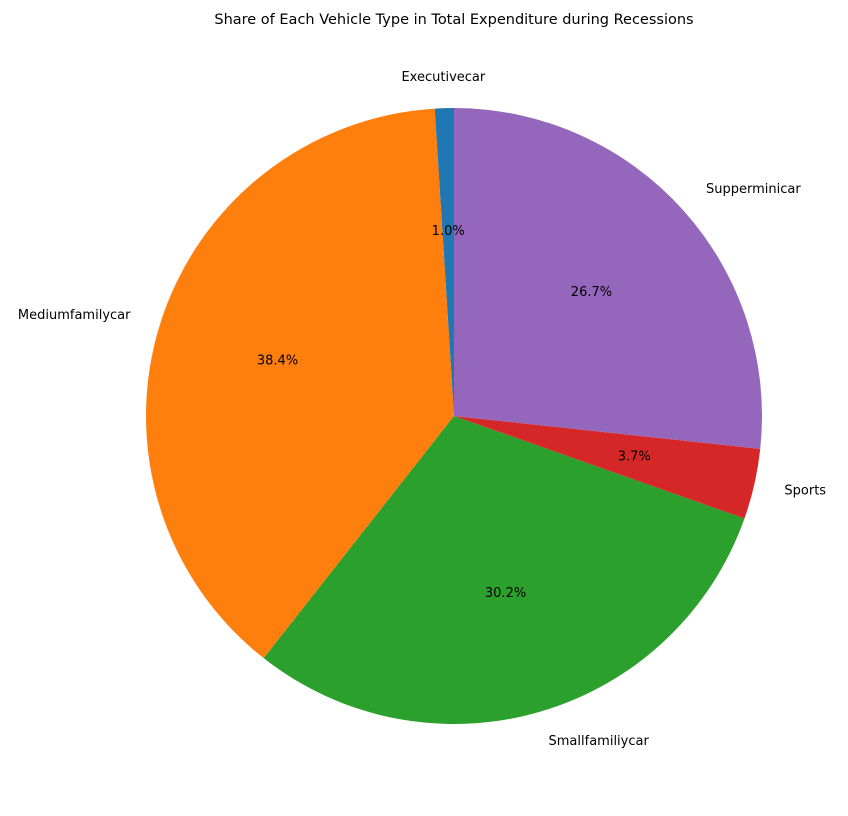 This screenshot has height=816, width=848. I want to click on pie-pct-label: 26.7%, so click(591, 292).